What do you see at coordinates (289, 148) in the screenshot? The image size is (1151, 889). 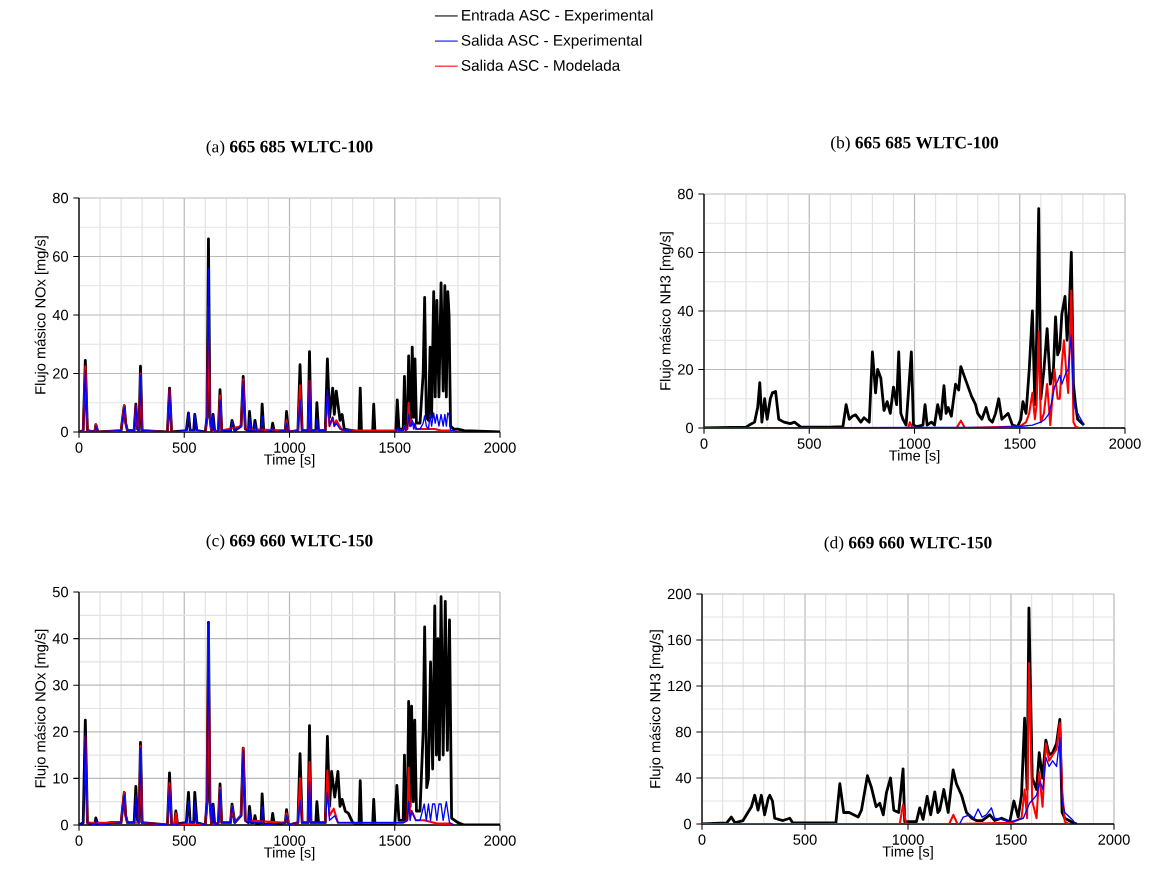 I see `chart-title: (a) 665 685 WLTC-100` at bounding box center [289, 148].